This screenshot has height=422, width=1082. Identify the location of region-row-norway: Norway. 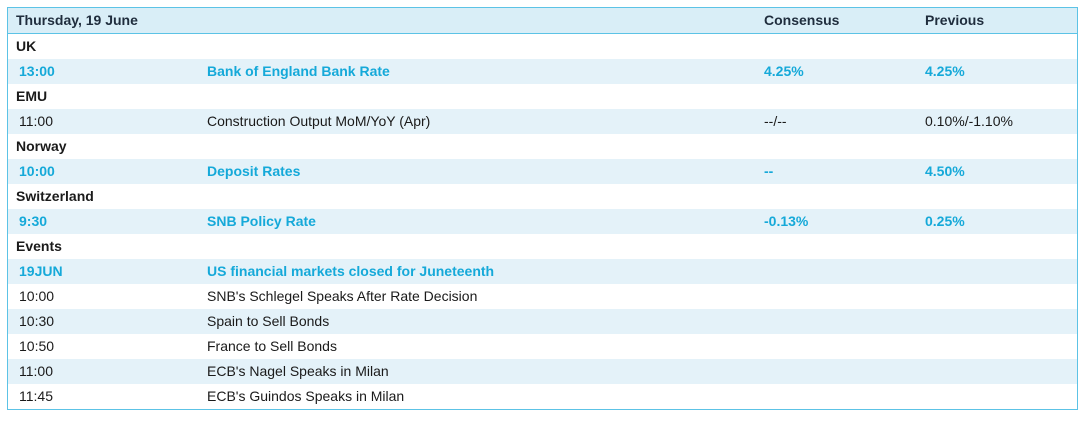
(542, 146).